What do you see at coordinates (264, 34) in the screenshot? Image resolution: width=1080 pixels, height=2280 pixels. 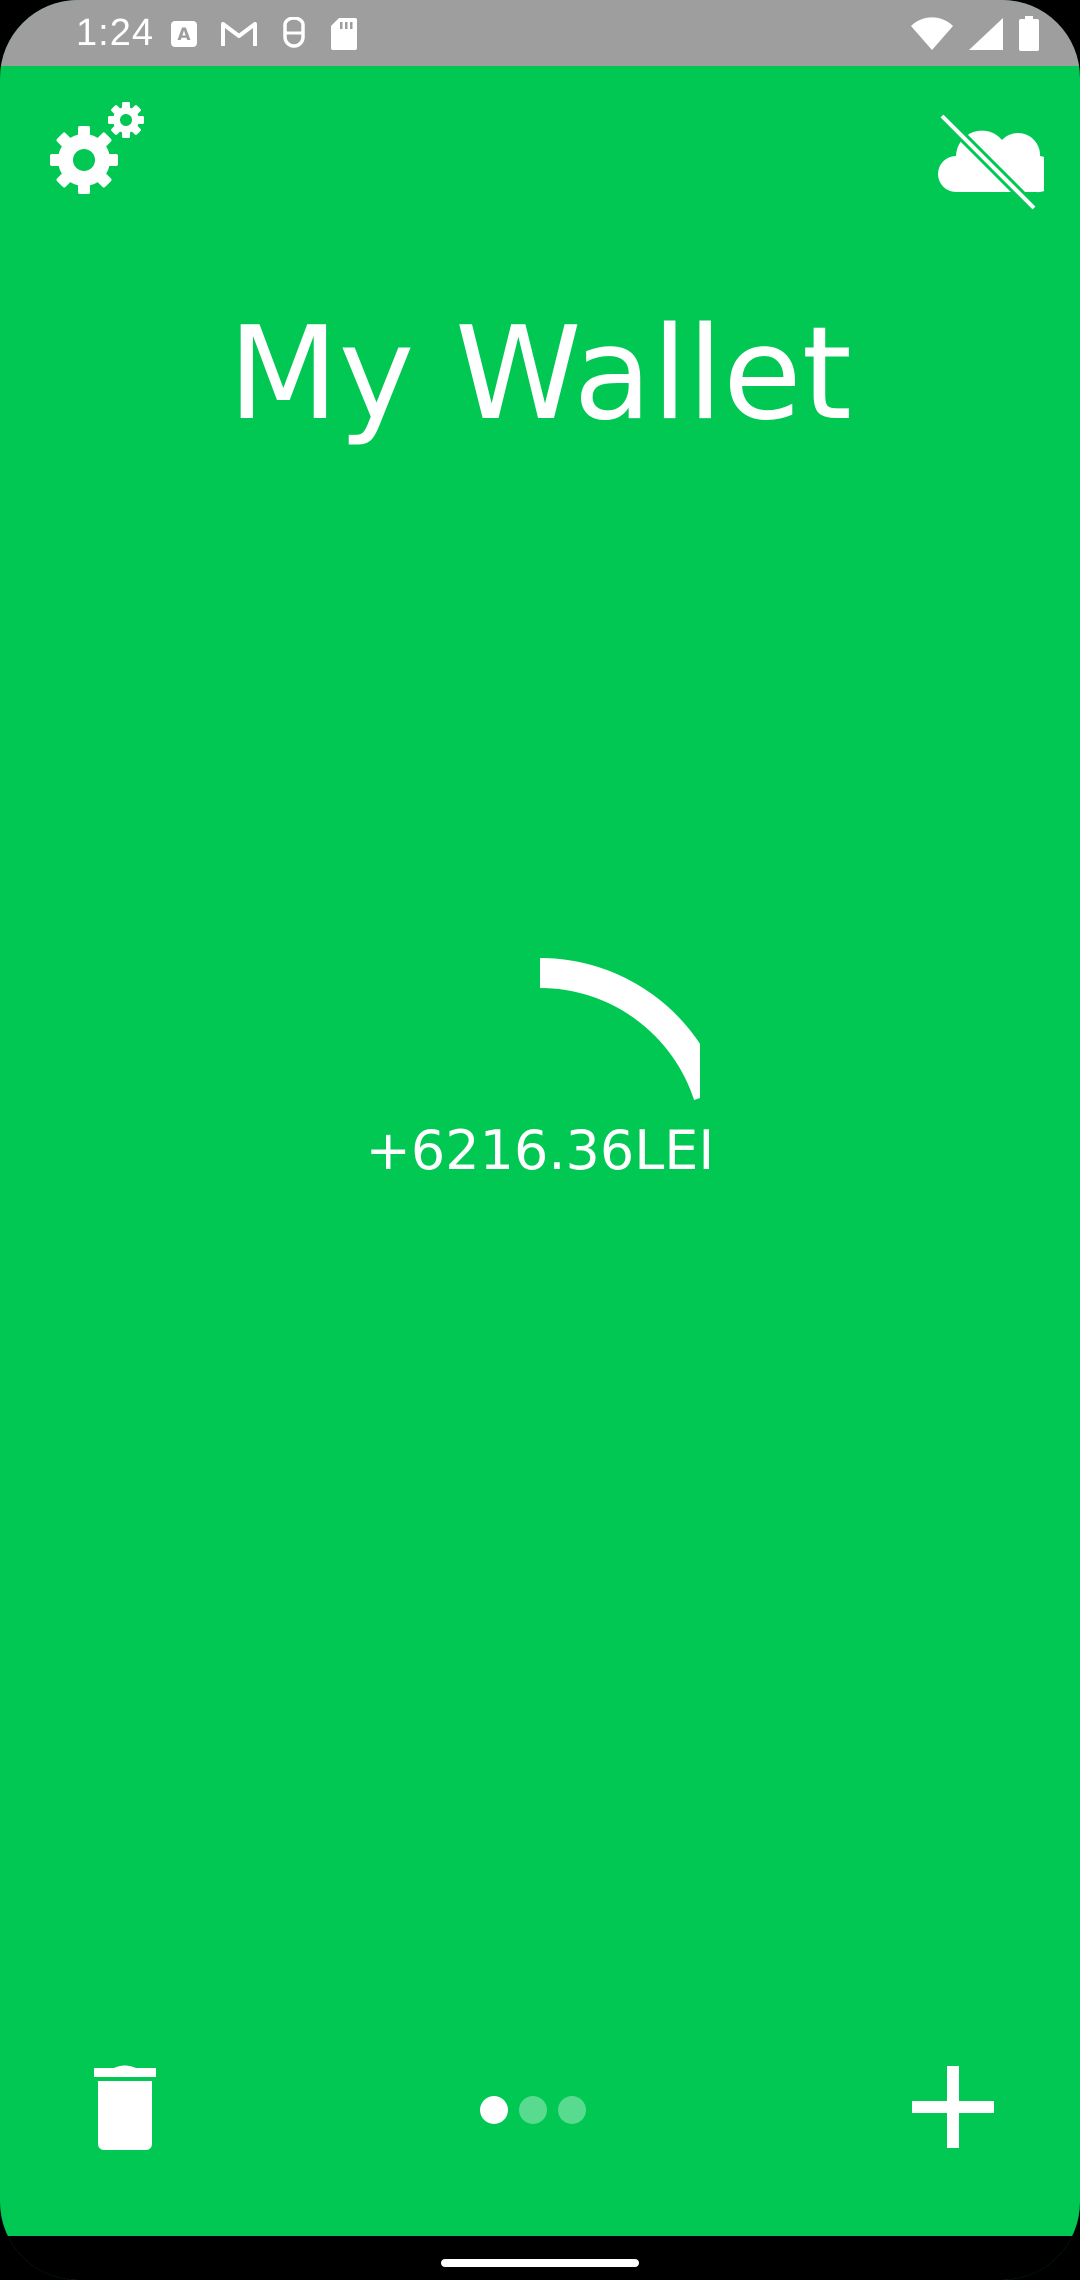 I see `status-notification-icons: A` at bounding box center [264, 34].